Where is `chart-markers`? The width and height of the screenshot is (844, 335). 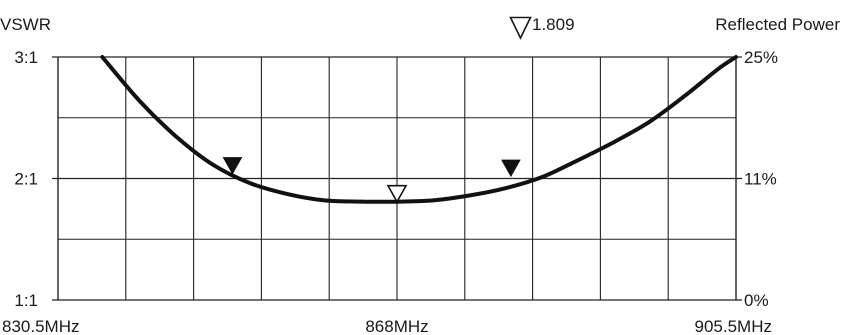 chart-markers is located at coordinates (371, 180).